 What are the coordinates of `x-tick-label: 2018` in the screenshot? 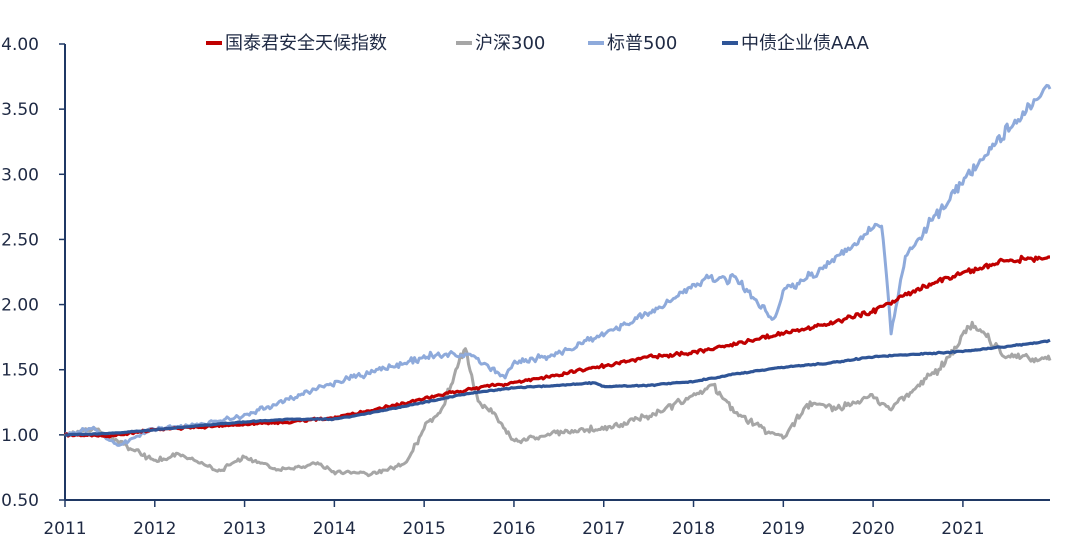 It's located at (693, 529).